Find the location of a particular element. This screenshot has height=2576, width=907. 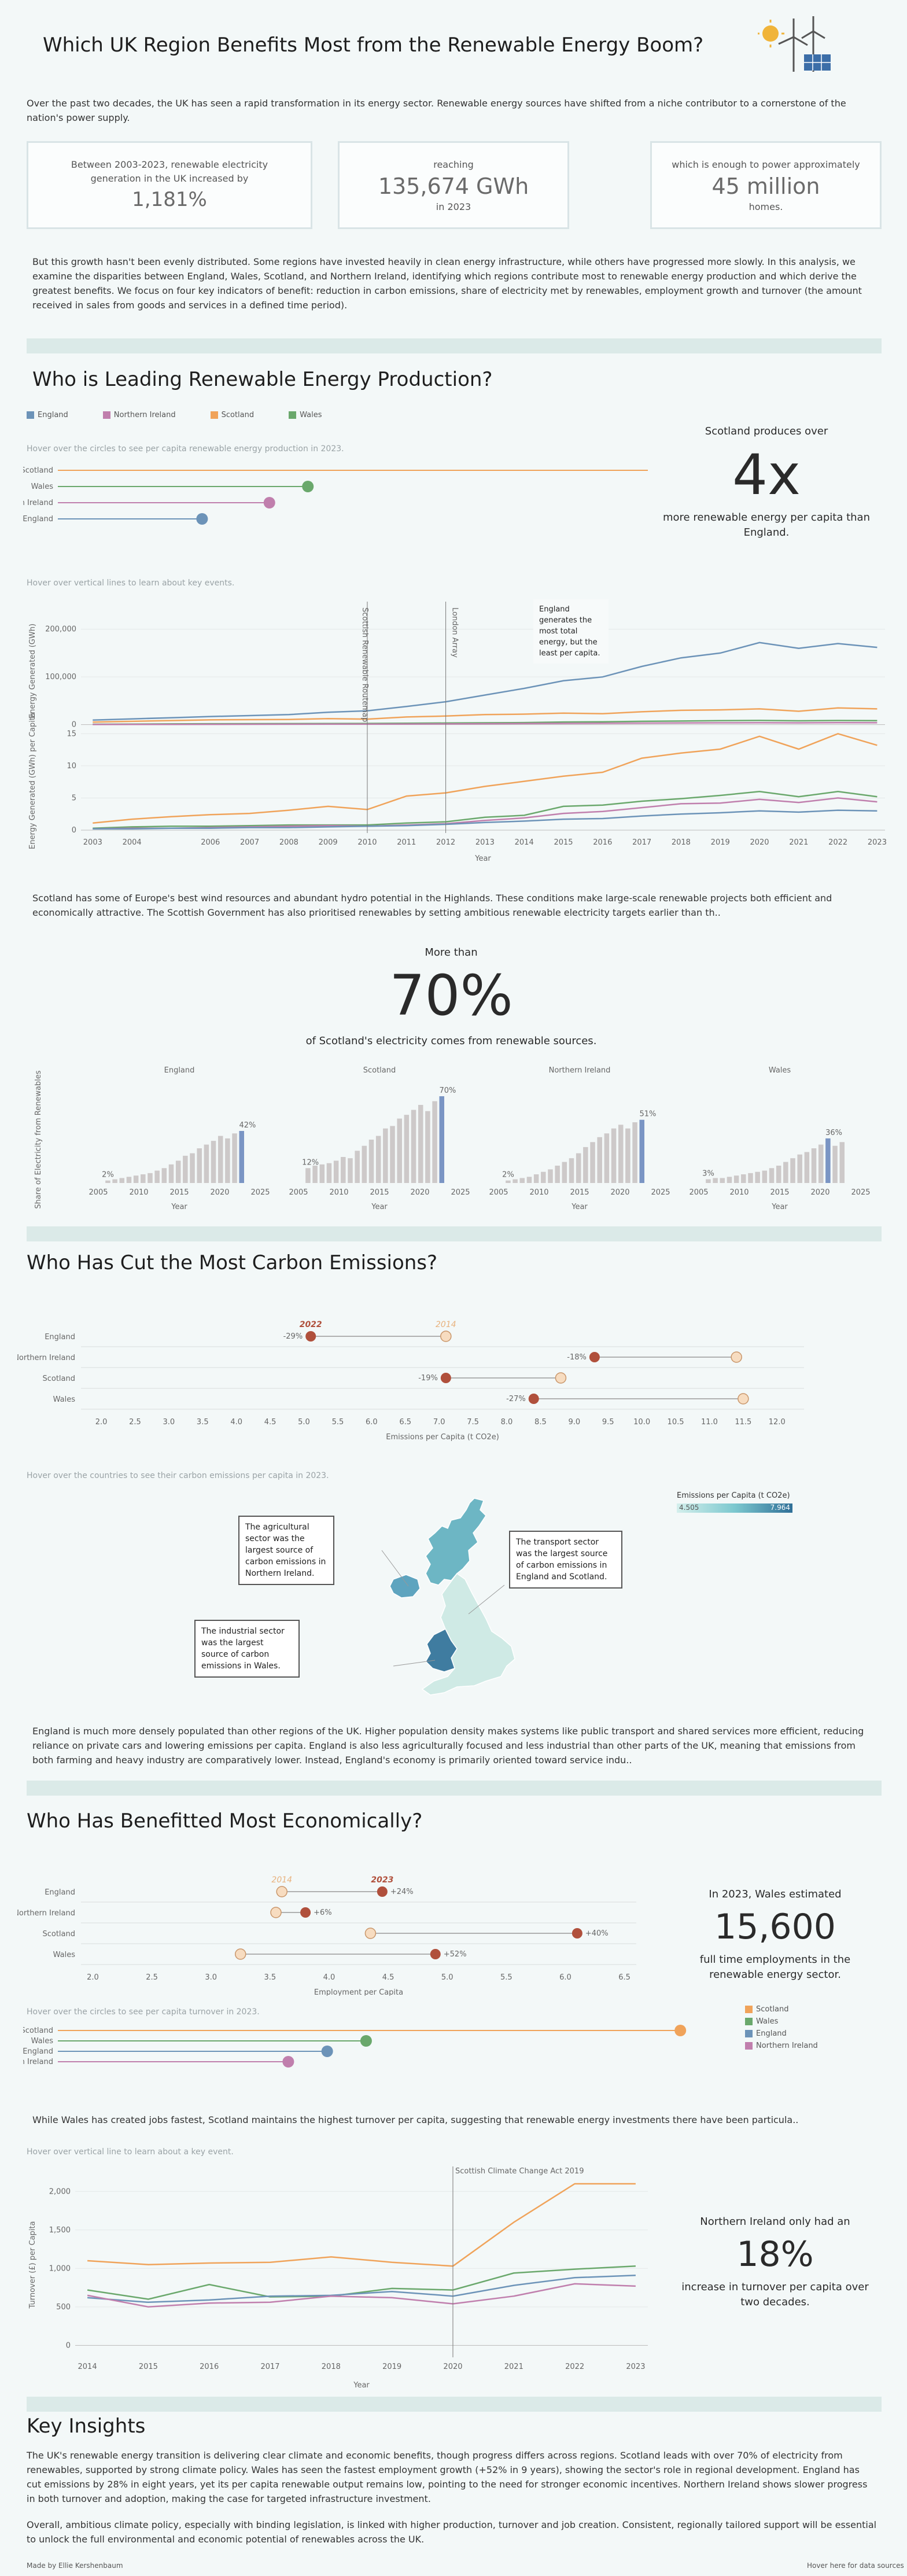

x-tick-label: 11.0 is located at coordinates (710, 1422).